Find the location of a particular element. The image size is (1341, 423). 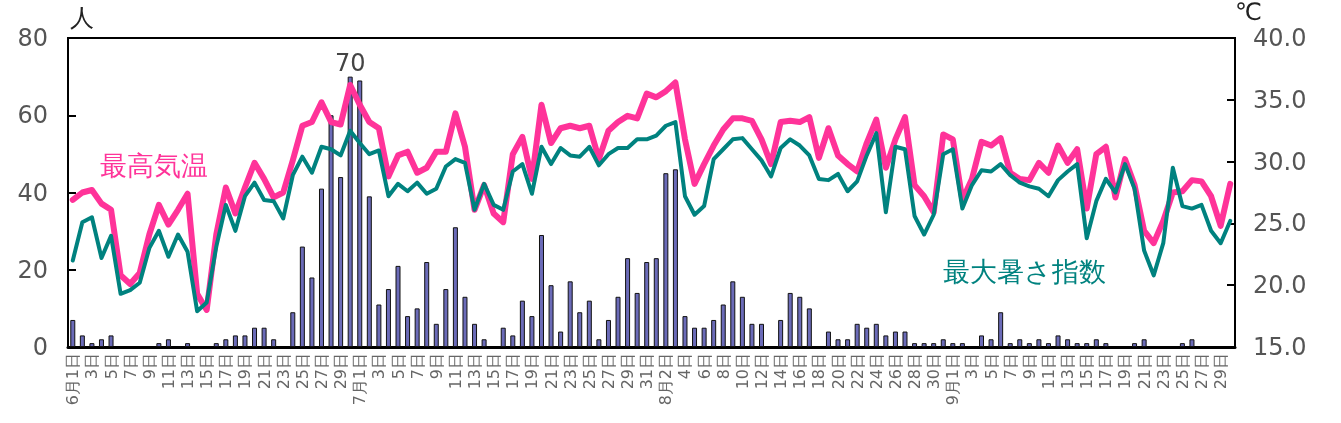

x-tick-label: 7月1日 is located at coordinates (360, 379).